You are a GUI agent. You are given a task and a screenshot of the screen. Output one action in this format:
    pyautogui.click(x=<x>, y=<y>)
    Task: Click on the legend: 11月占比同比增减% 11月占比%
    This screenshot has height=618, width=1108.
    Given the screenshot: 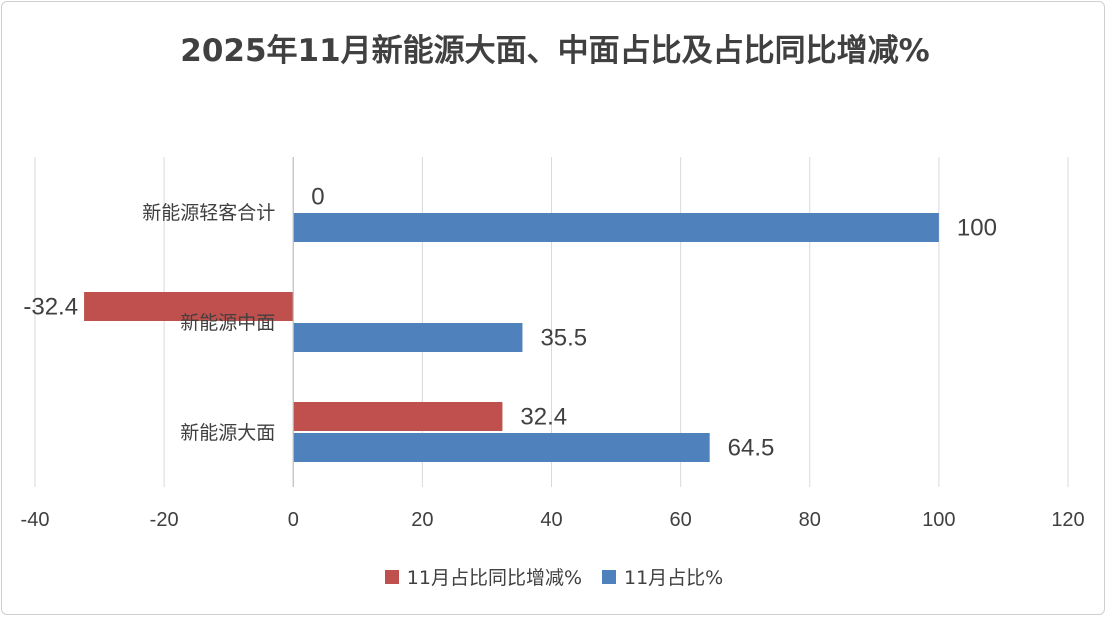 What is the action you would take?
    pyautogui.click(x=554, y=576)
    